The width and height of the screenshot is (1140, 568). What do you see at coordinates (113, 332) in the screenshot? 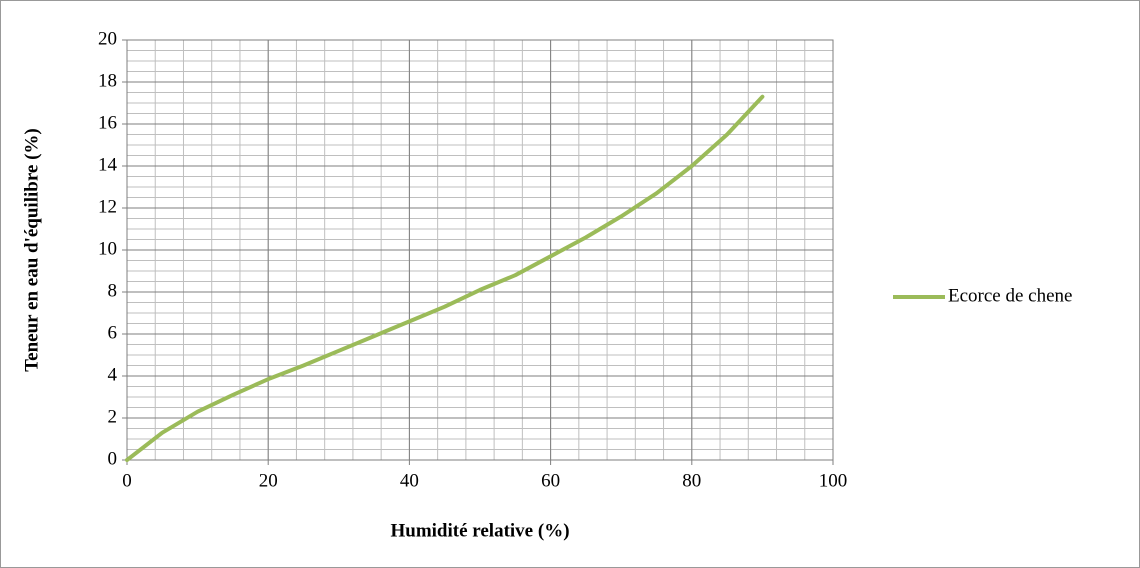
I see `y-tick-label: 6` at bounding box center [113, 332].